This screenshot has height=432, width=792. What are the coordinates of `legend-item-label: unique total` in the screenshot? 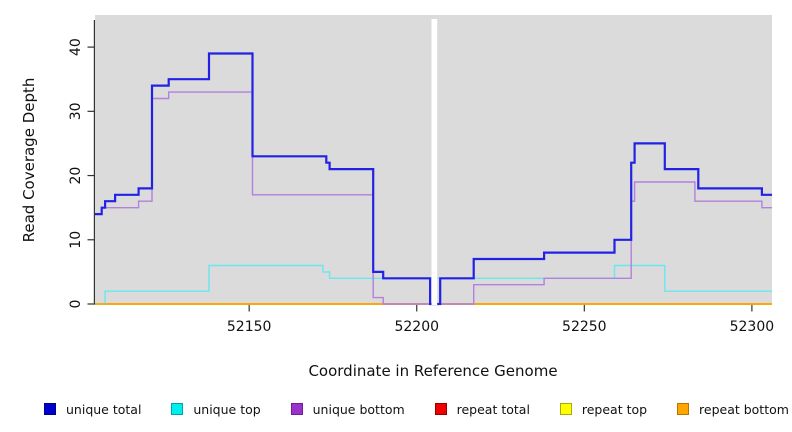 It's located at (104, 409).